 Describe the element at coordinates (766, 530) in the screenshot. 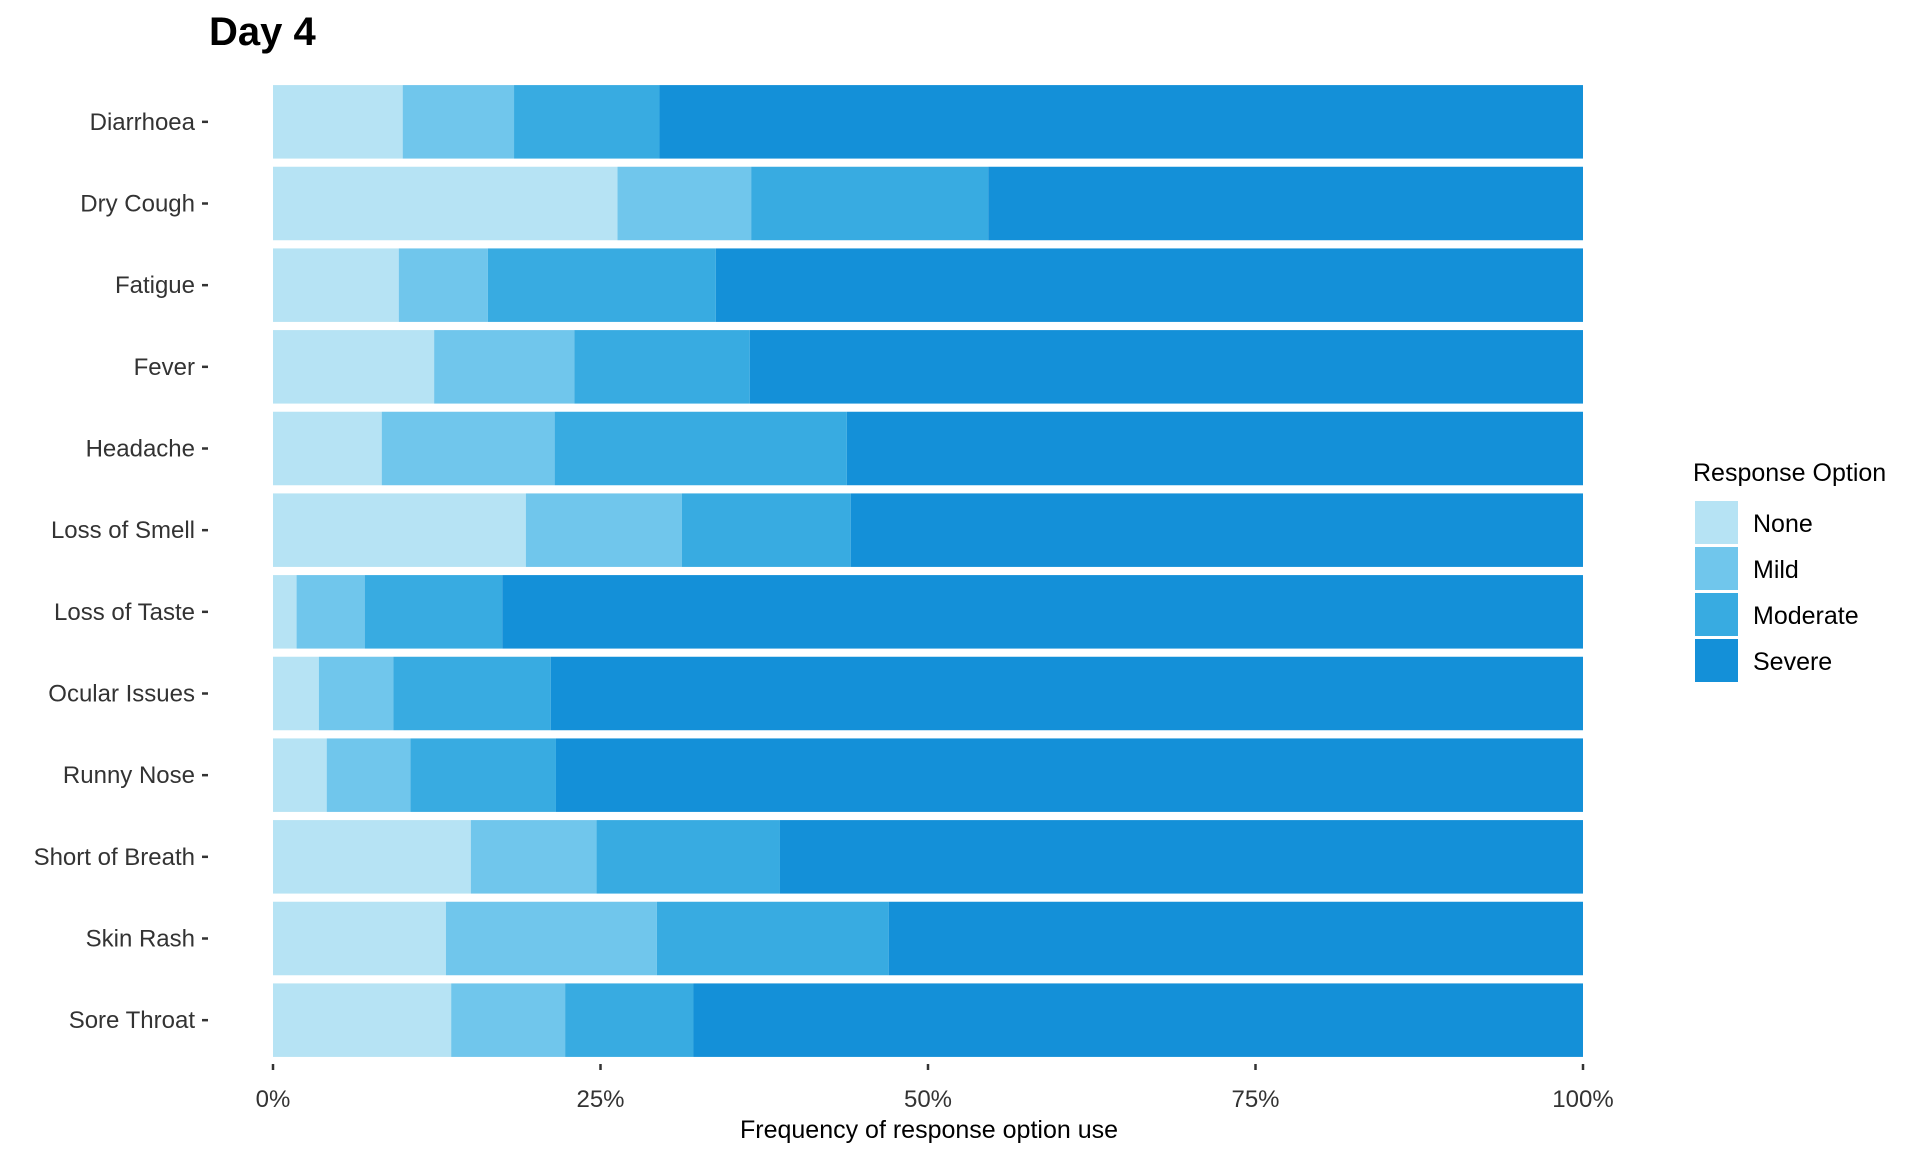

I see `bar-loss-of-smell-moderate` at that location.